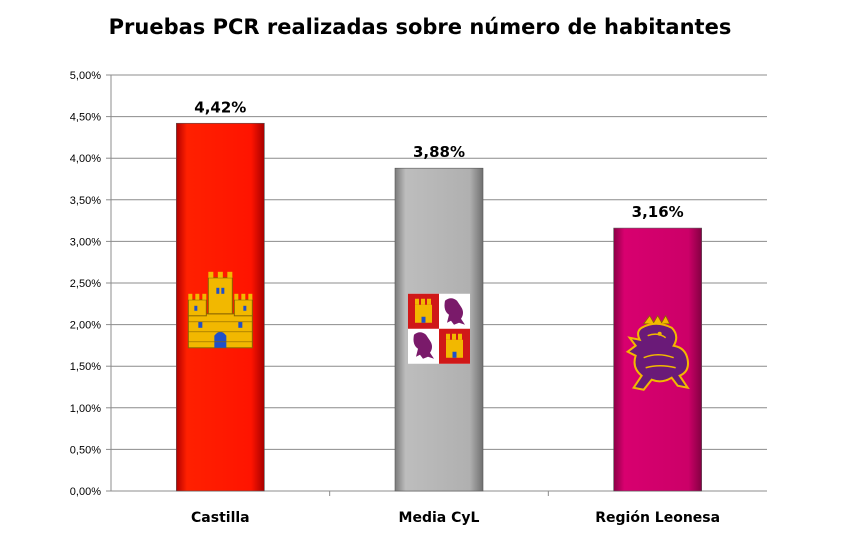  Describe the element at coordinates (85, 159) in the screenshot. I see `y-tick-label: 4,00%` at that location.